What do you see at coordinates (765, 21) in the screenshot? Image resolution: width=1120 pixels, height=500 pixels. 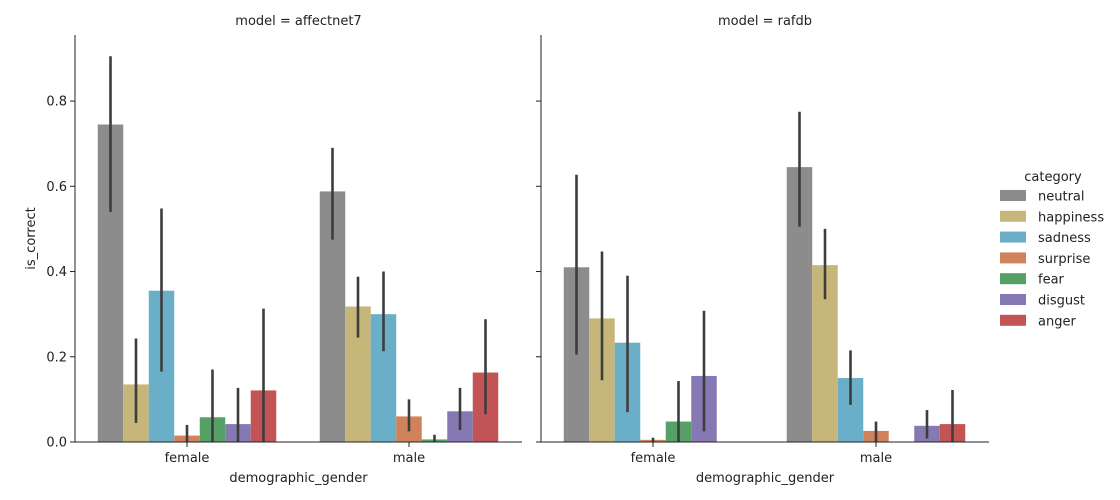 I see `panel-title: model = rafdb` at bounding box center [765, 21].